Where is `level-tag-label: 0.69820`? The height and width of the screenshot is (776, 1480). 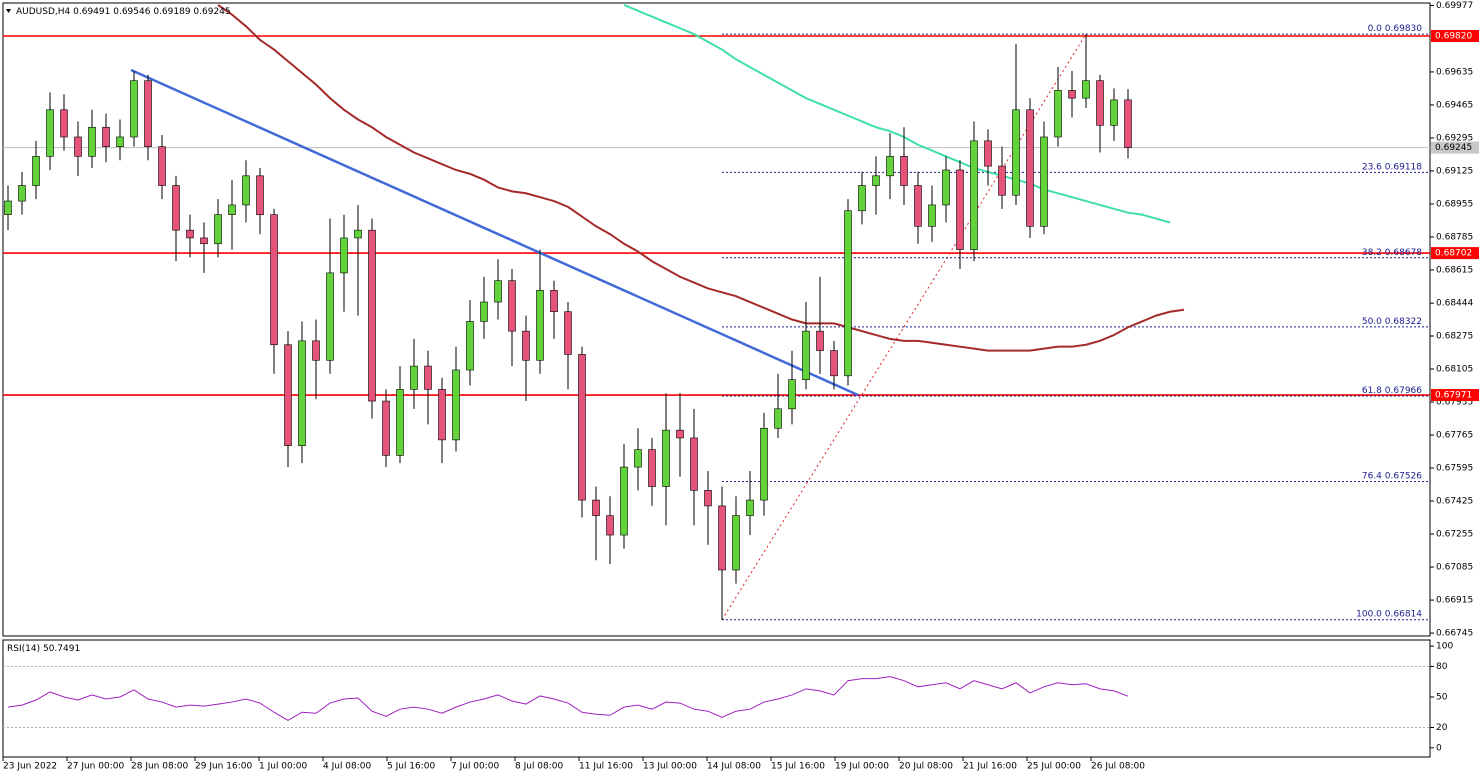 level-tag-label: 0.69820 is located at coordinates (1453, 37).